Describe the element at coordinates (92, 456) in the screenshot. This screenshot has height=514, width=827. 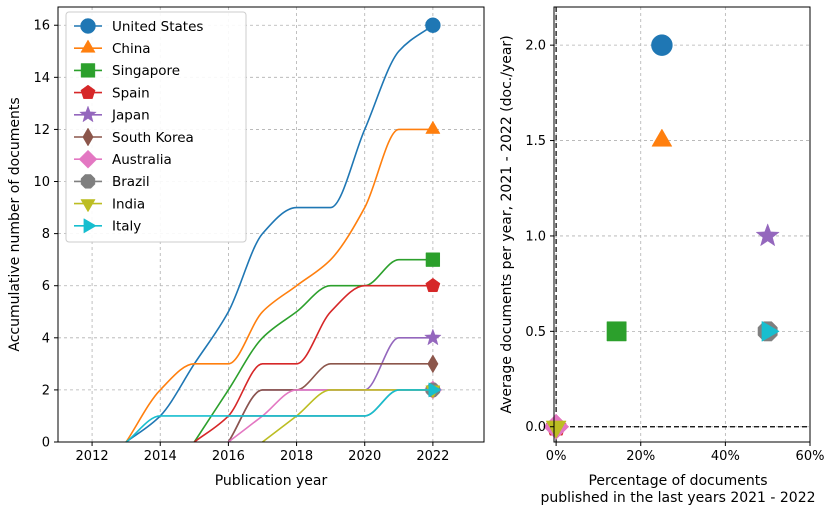
I see `x-tick-label-2012: 2012` at that location.